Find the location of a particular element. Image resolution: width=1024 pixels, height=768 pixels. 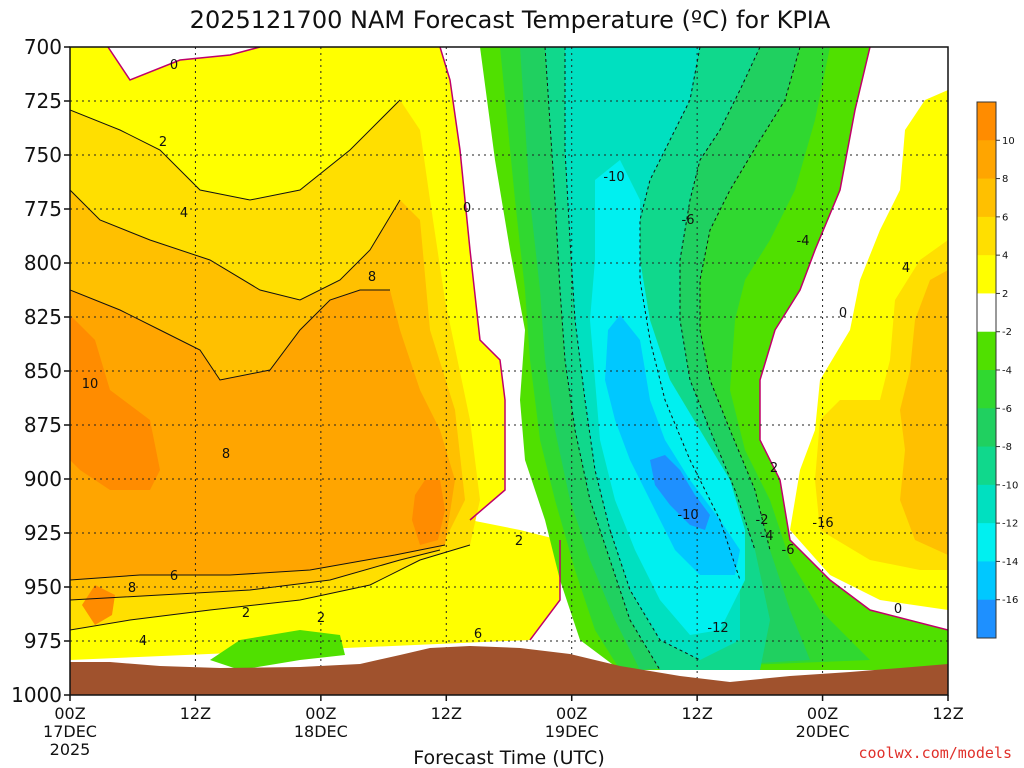

y-tick-label: 925 is located at coordinates (43, 533).